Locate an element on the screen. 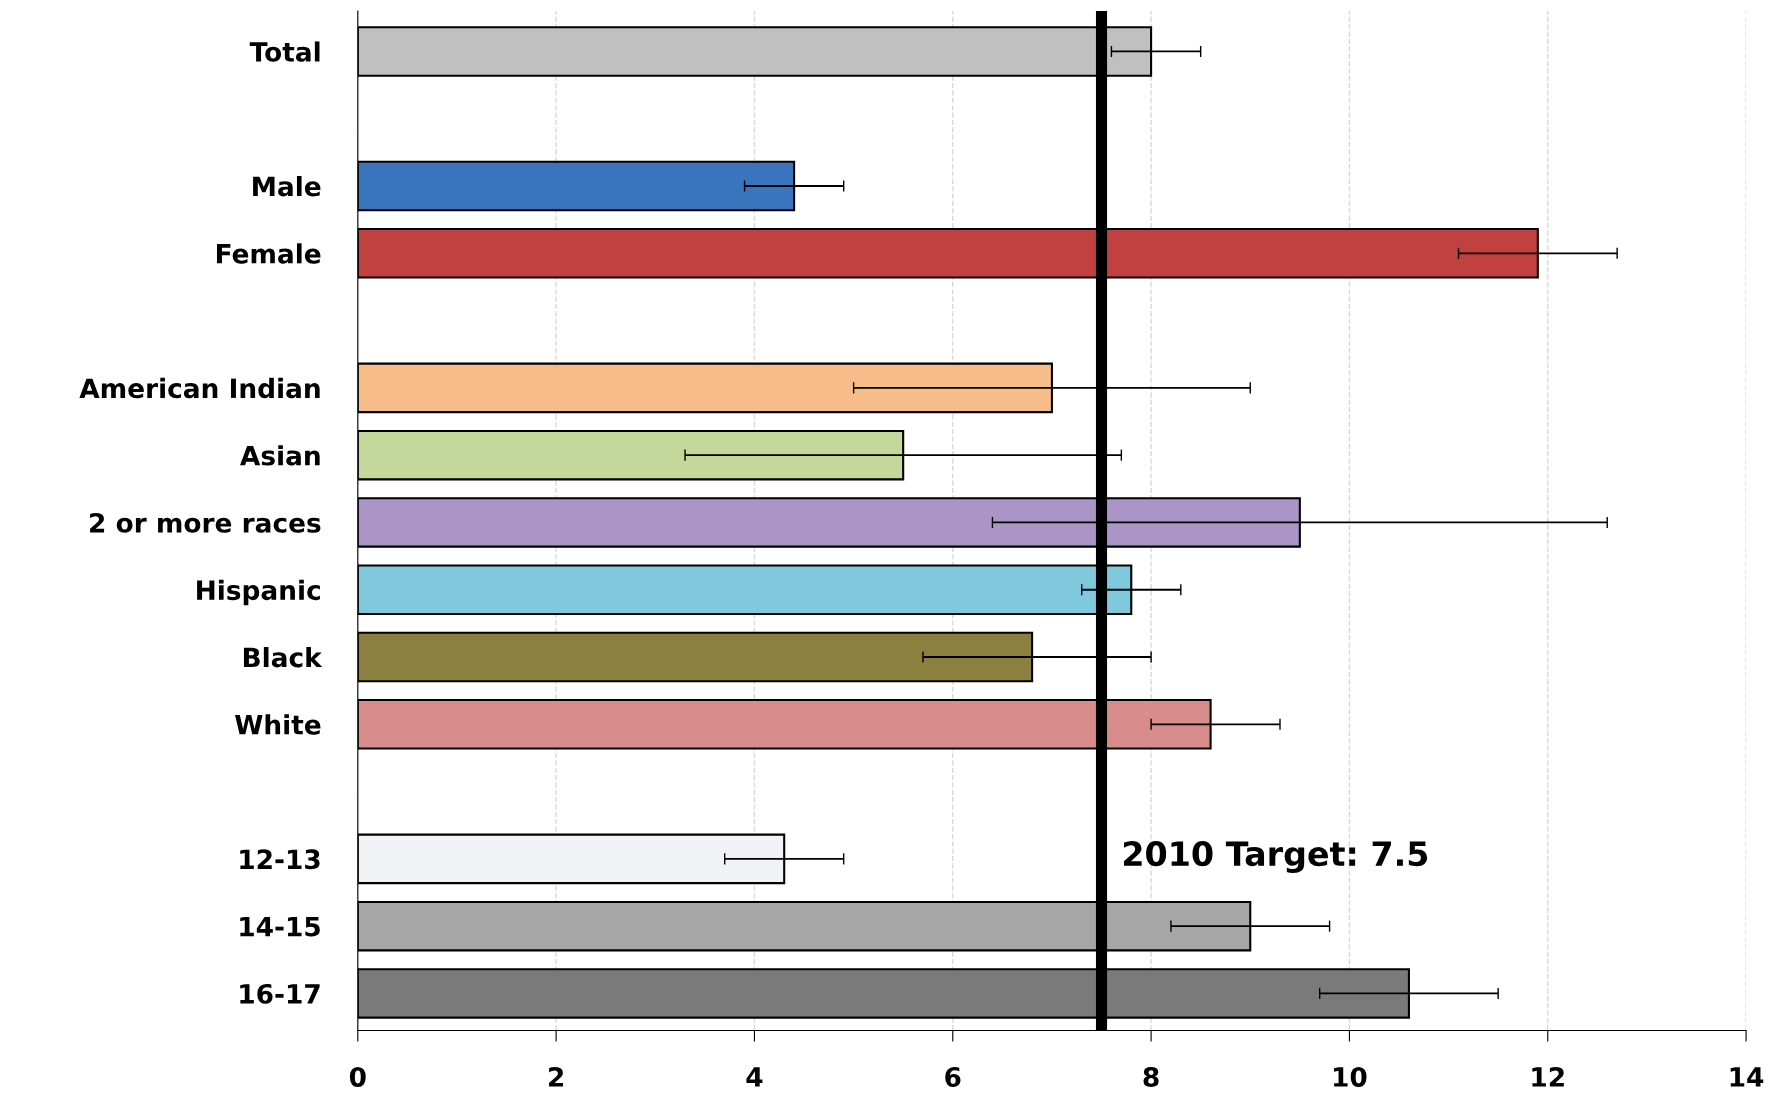 The width and height of the screenshot is (1789, 1108). y-tick-label: 12-13 is located at coordinates (280, 859).